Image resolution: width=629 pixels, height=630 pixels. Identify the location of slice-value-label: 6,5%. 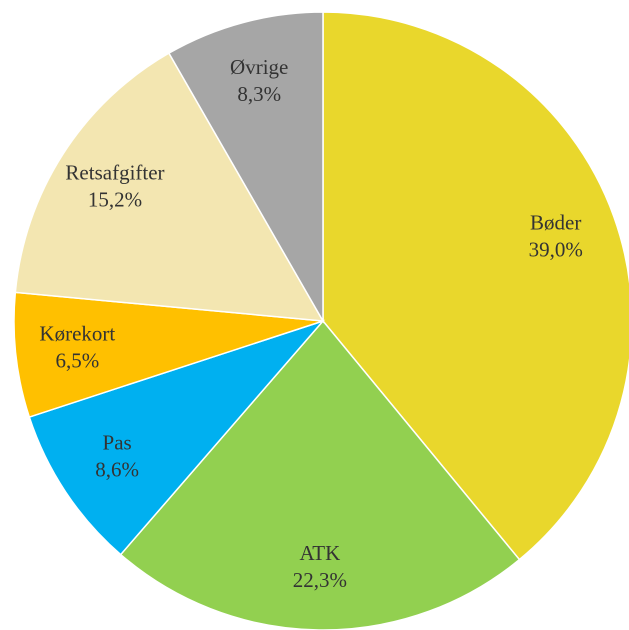
(77, 360).